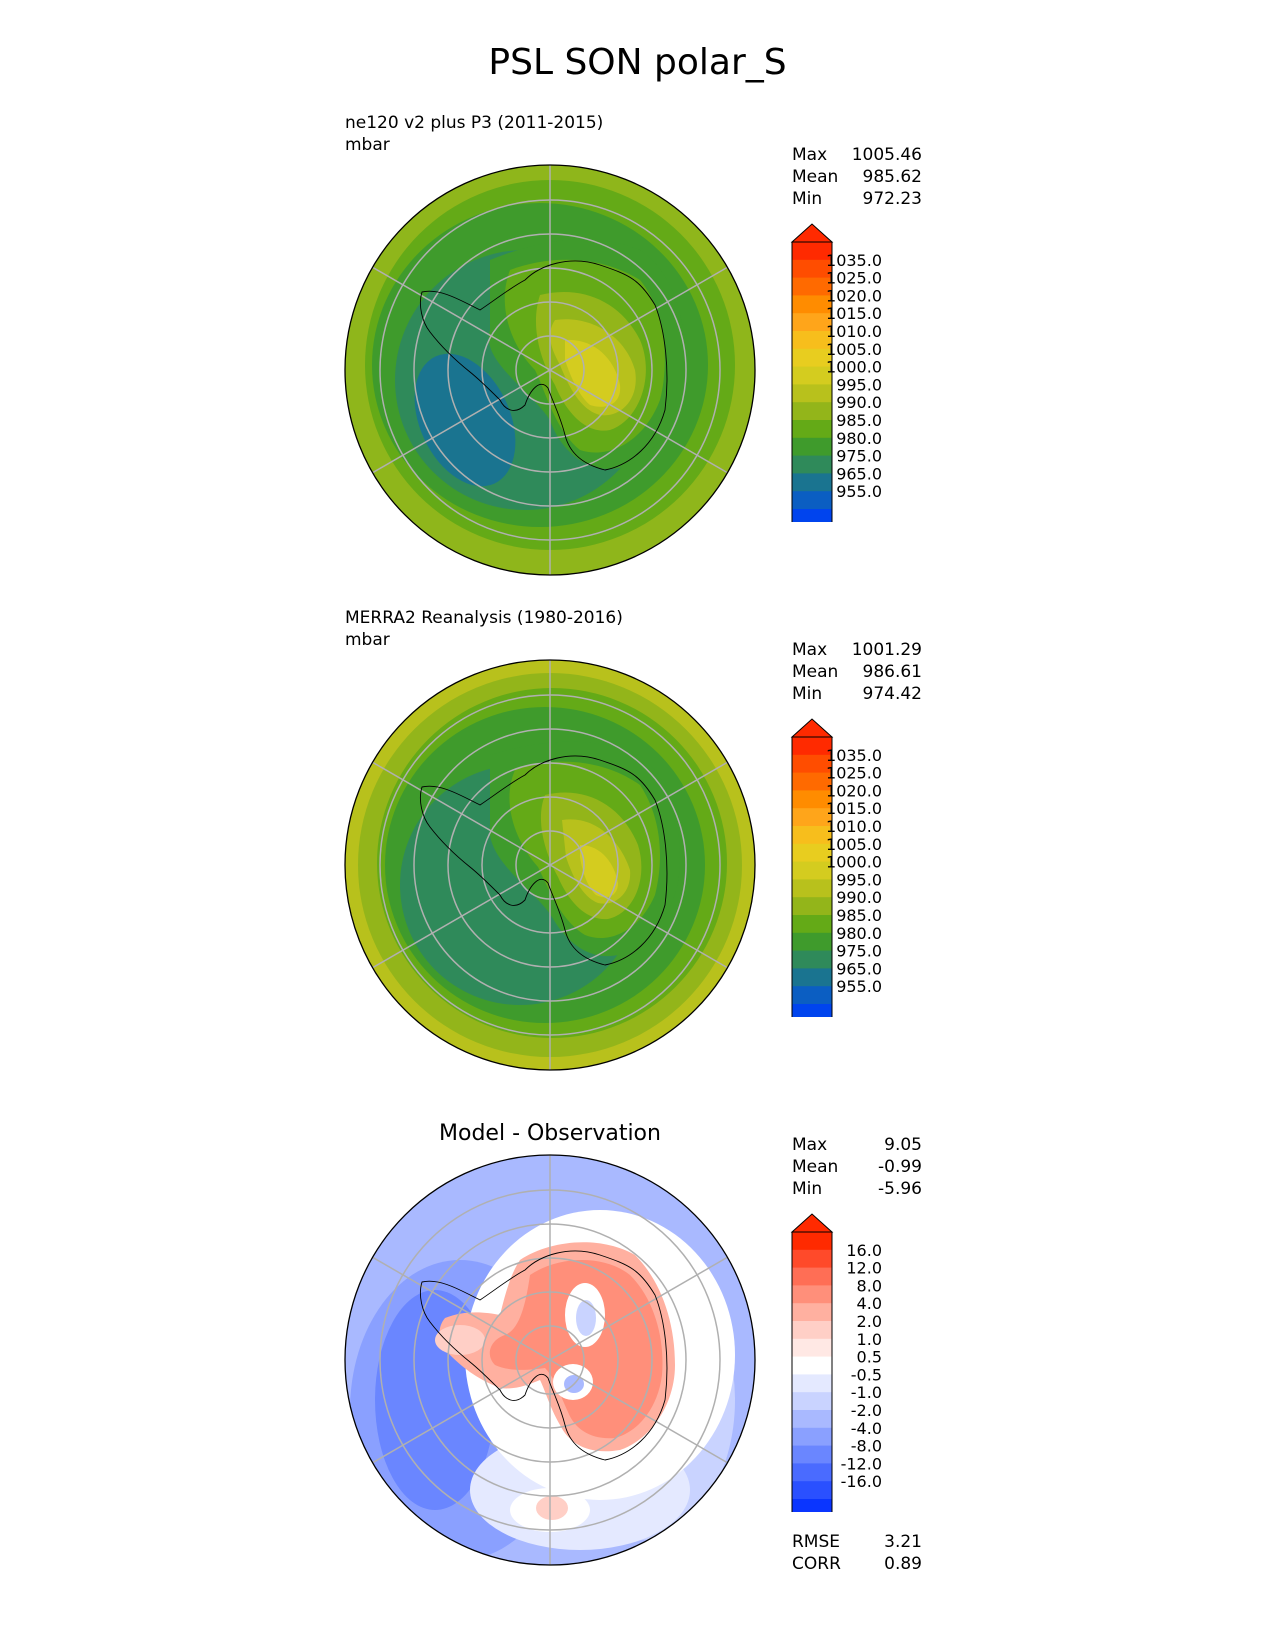 The width and height of the screenshot is (1275, 1650). Describe the element at coordinates (854, 331) in the screenshot. I see `colorbar-tick-label: 1010.0` at that location.